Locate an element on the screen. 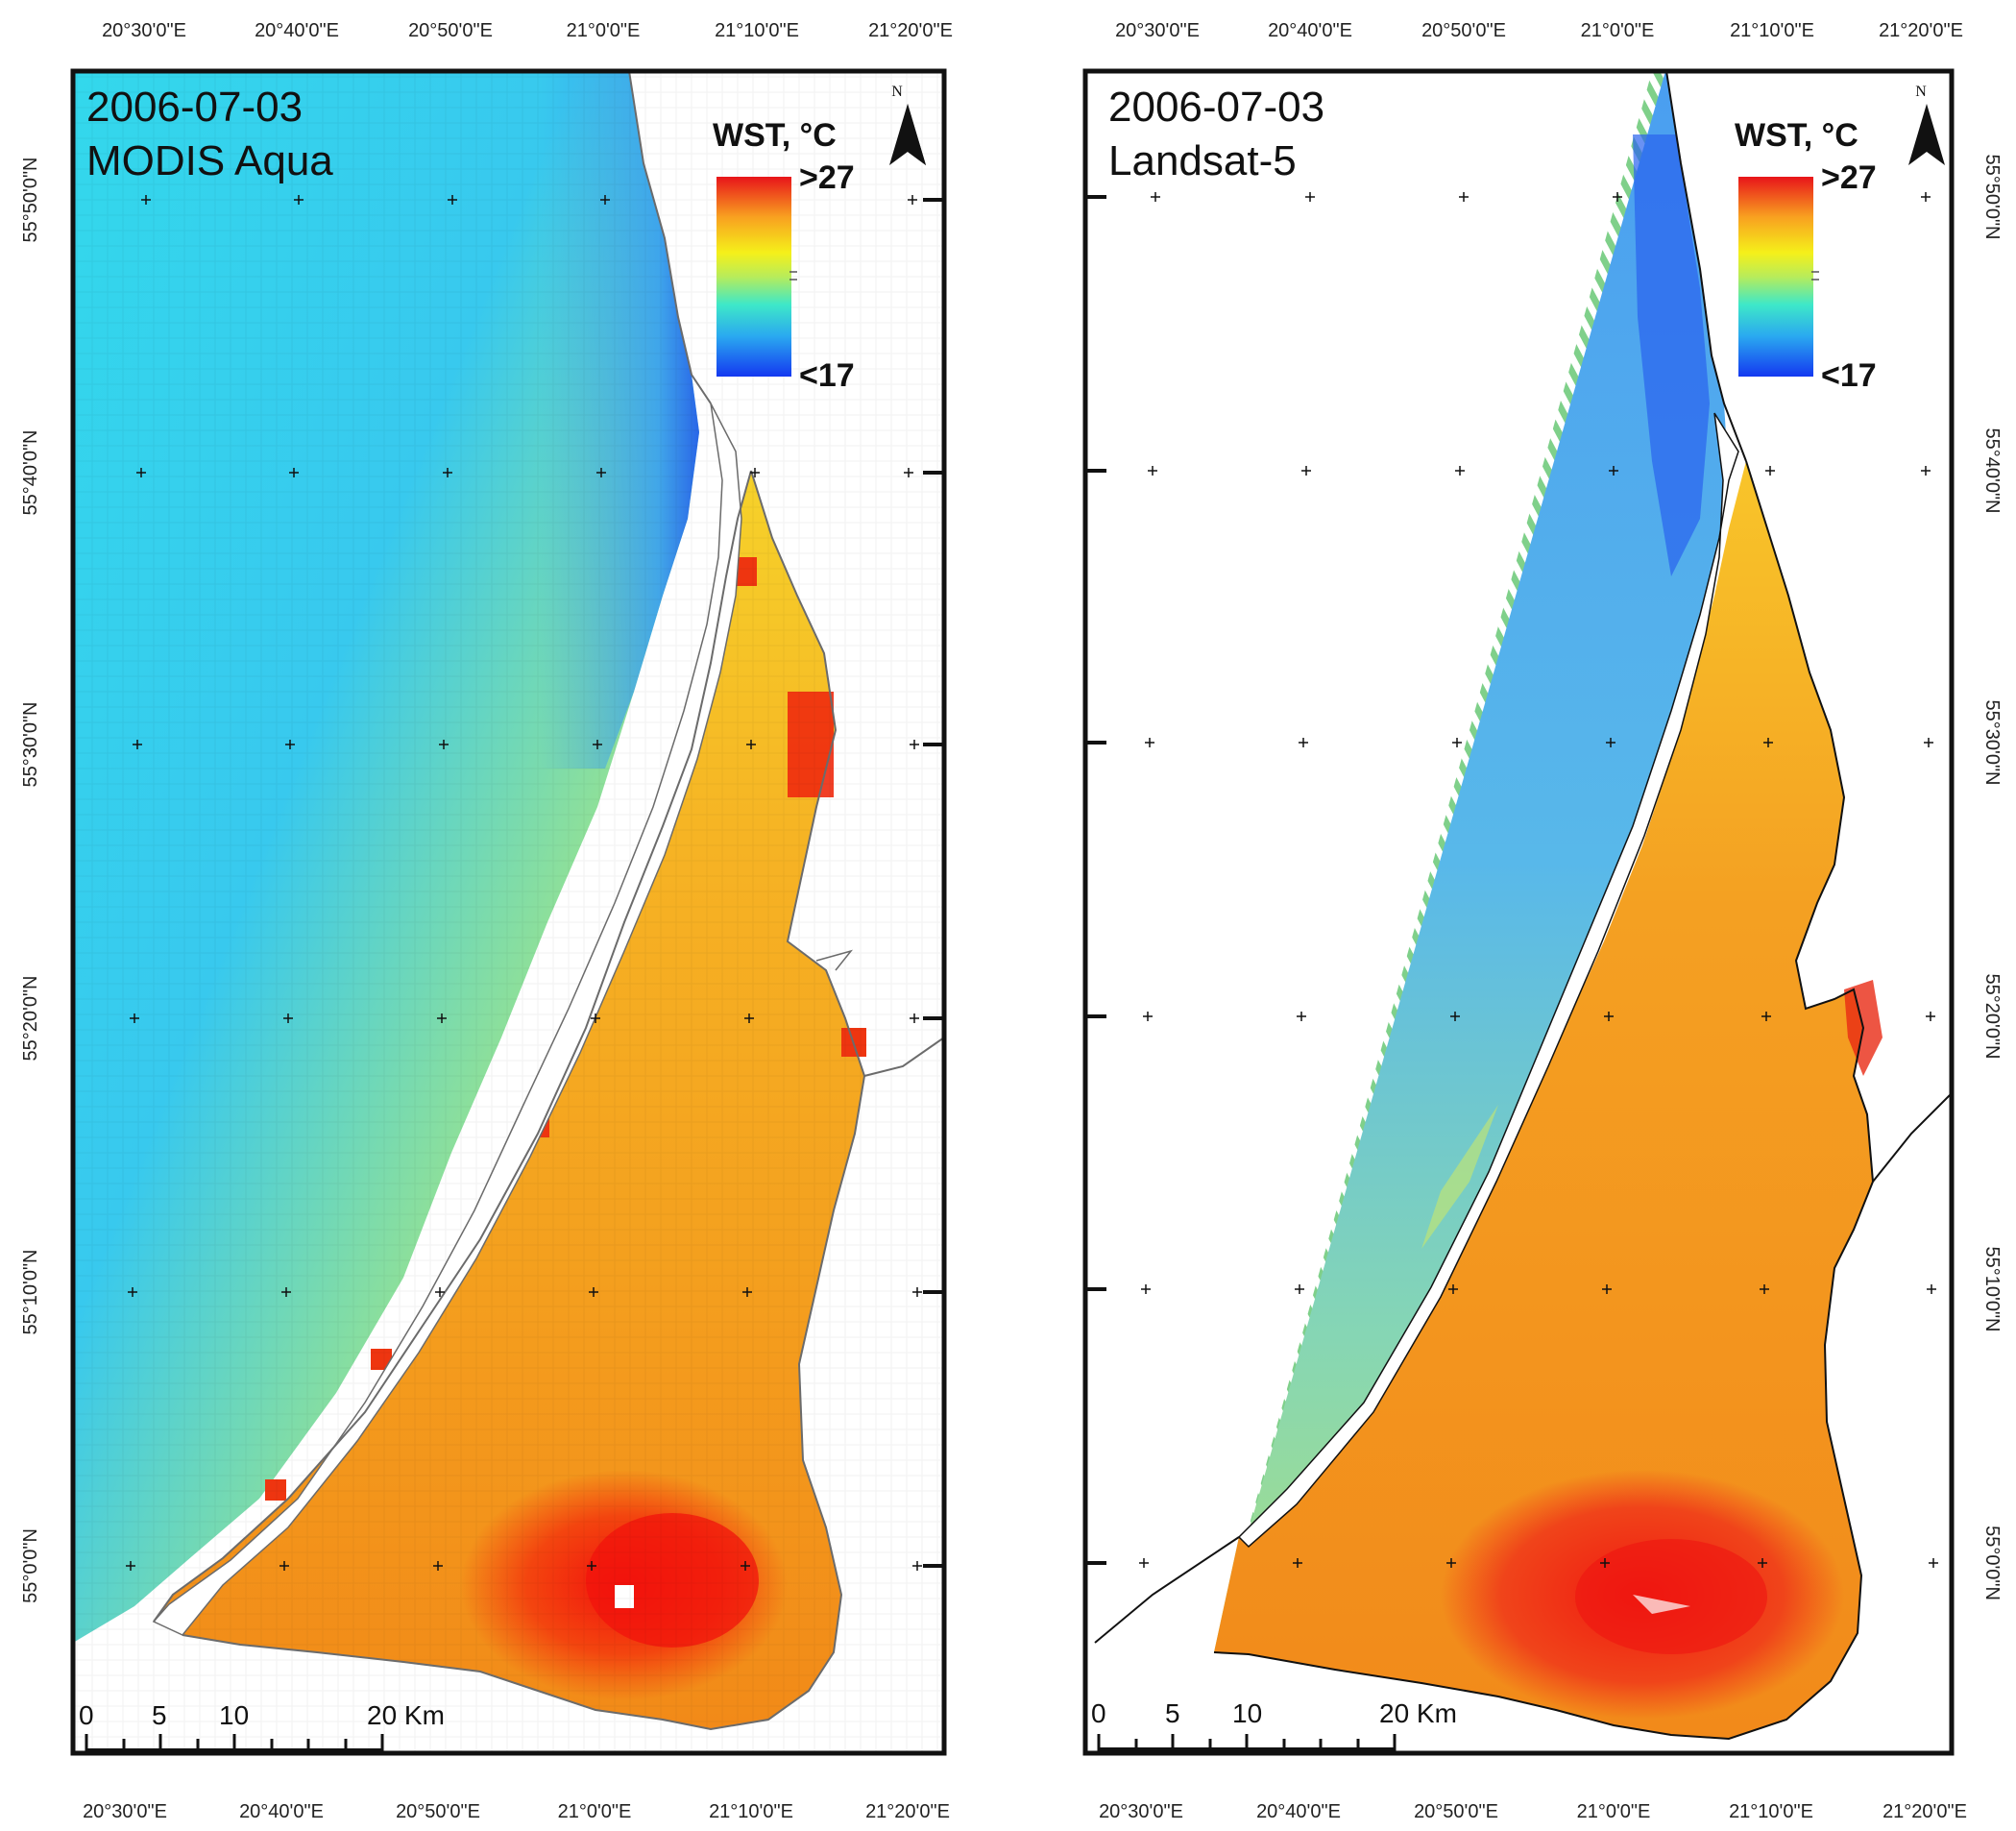 The height and width of the screenshot is (1831, 2016). map-sensor: MODIS Aqua is located at coordinates (209, 160).